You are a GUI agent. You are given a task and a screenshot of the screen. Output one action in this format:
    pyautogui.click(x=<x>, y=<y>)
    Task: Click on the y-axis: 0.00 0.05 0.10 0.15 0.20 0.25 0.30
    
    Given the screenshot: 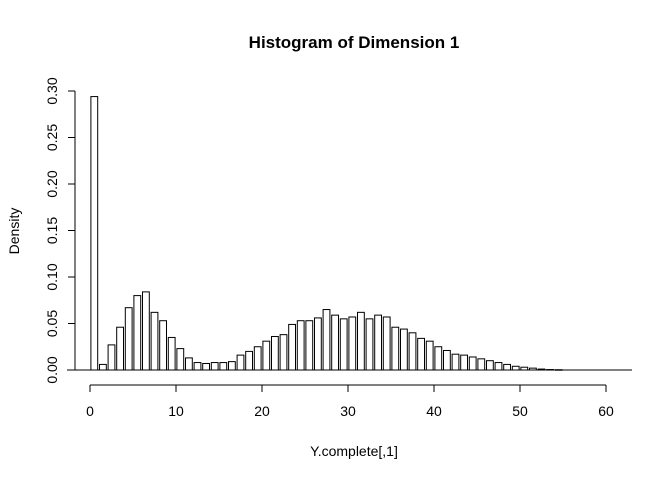 What is the action you would take?
    pyautogui.click(x=60, y=230)
    